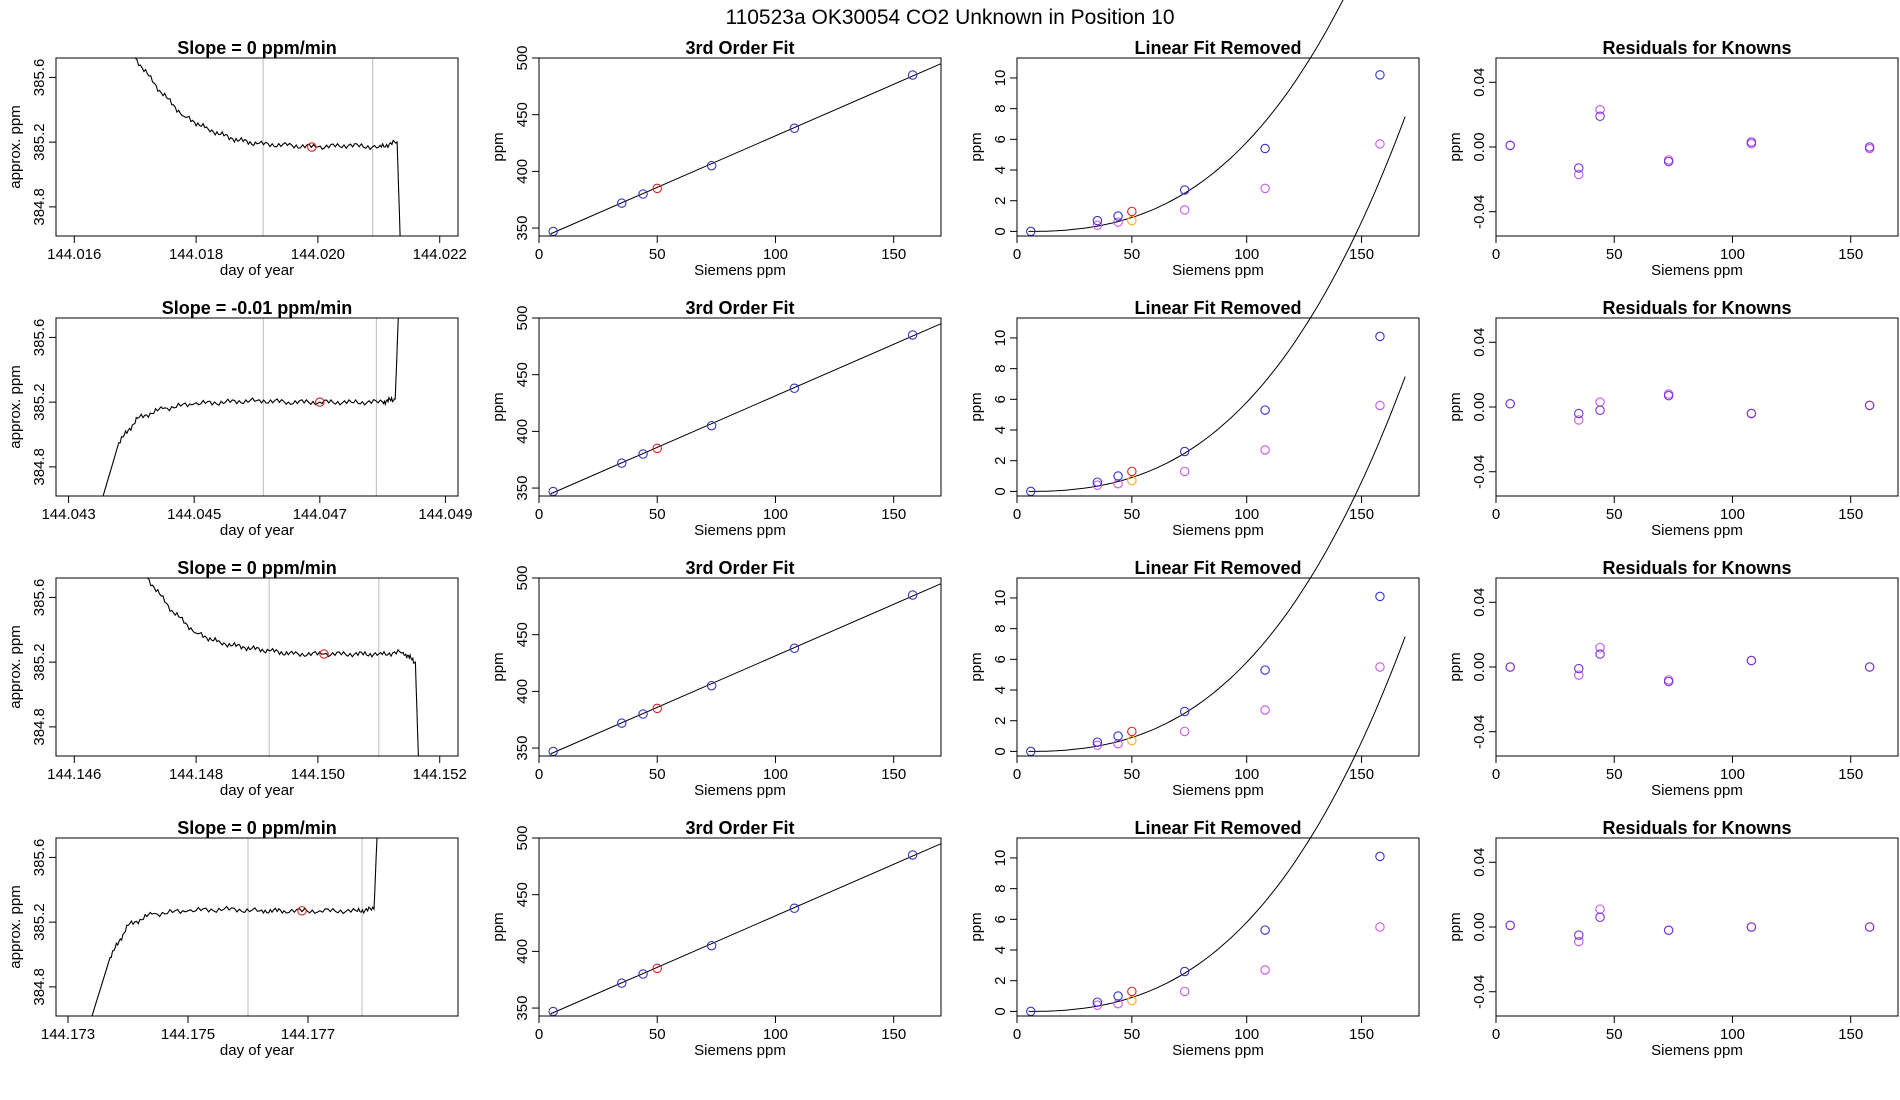  I want to click on fit-title: 3rd Order Fit, so click(739, 568).